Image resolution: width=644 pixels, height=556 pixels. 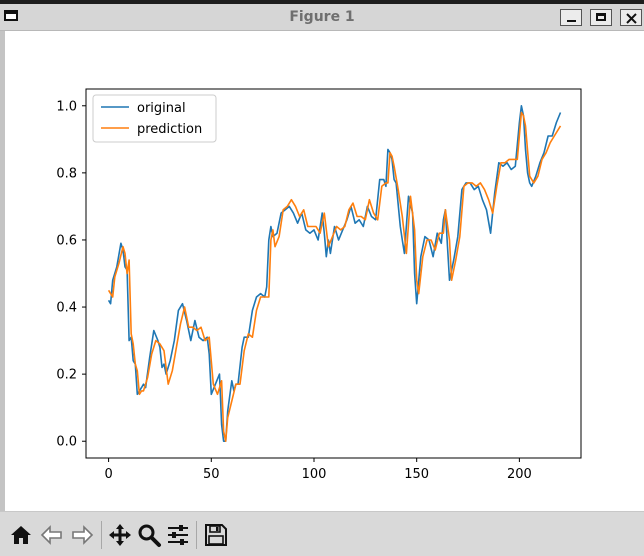 What do you see at coordinates (169, 129) in the screenshot?
I see `legend-label-prediction: prediction` at bounding box center [169, 129].